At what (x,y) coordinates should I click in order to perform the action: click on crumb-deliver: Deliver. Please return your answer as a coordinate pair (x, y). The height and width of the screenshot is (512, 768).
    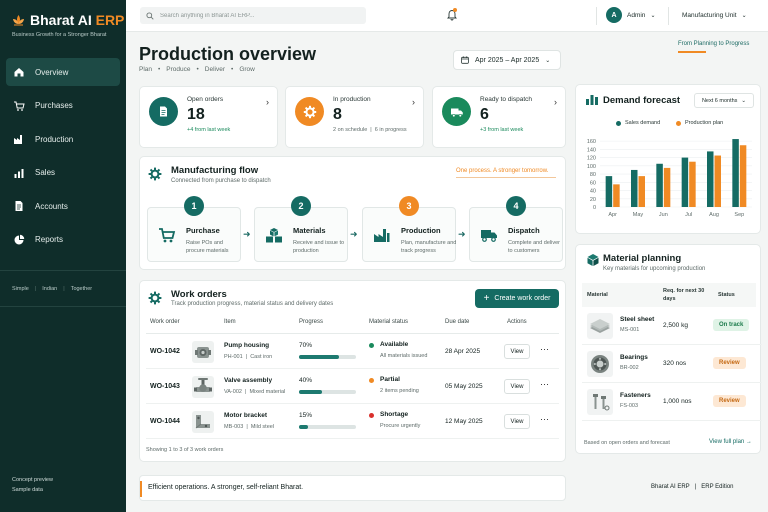
    Looking at the image, I should click on (215, 69).